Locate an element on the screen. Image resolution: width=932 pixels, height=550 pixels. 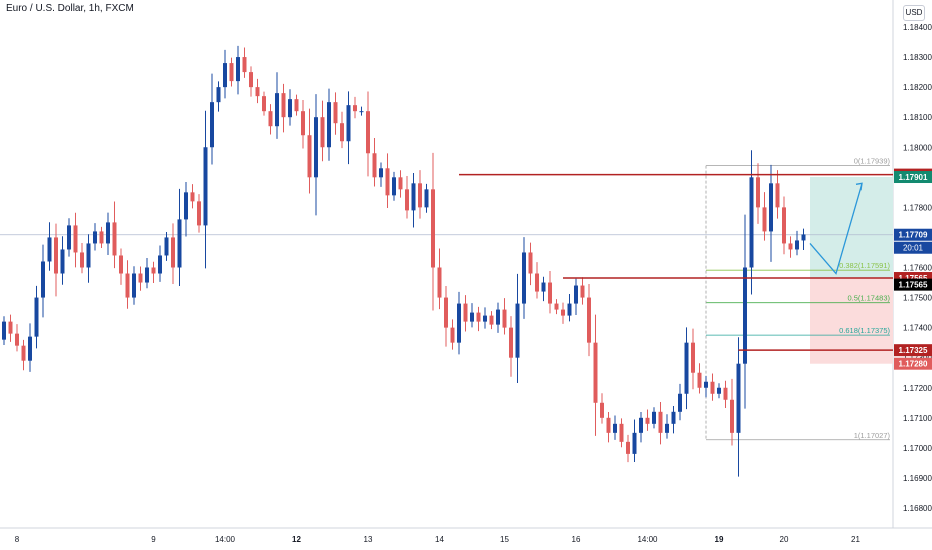
fib-level-label: 0(1.17939) is located at coordinates (872, 161).